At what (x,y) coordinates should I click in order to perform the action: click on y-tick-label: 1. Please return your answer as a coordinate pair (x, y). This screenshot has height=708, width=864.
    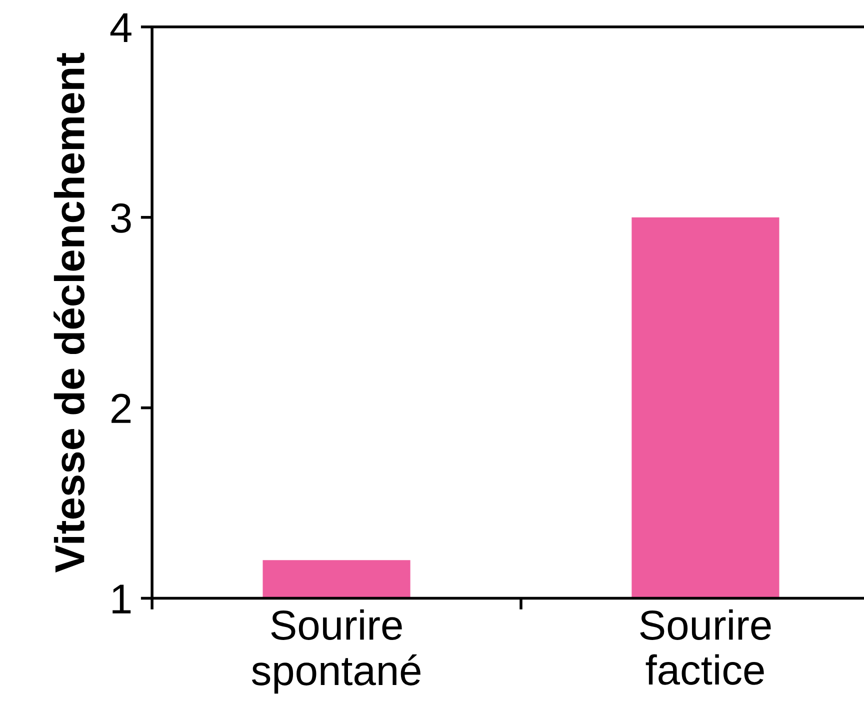
    Looking at the image, I should click on (121, 599).